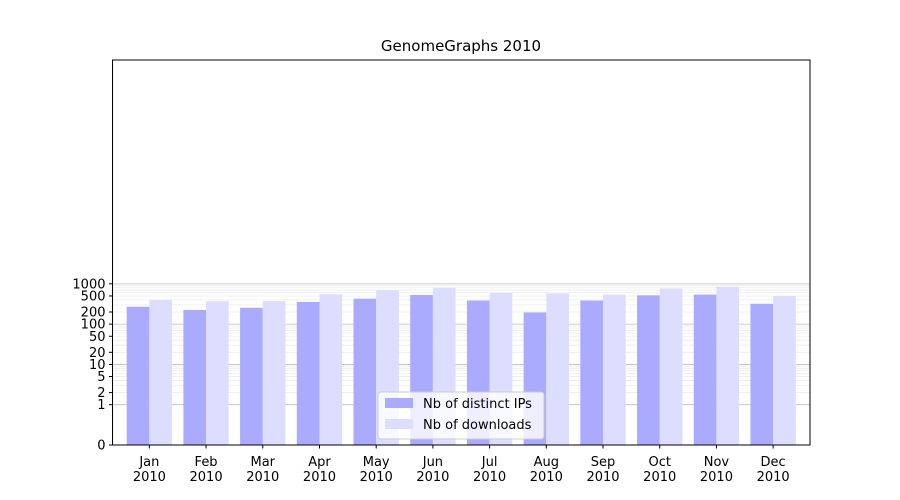 The image size is (900, 500). What do you see at coordinates (101, 377) in the screenshot?
I see `y-tick-label: 5` at bounding box center [101, 377].